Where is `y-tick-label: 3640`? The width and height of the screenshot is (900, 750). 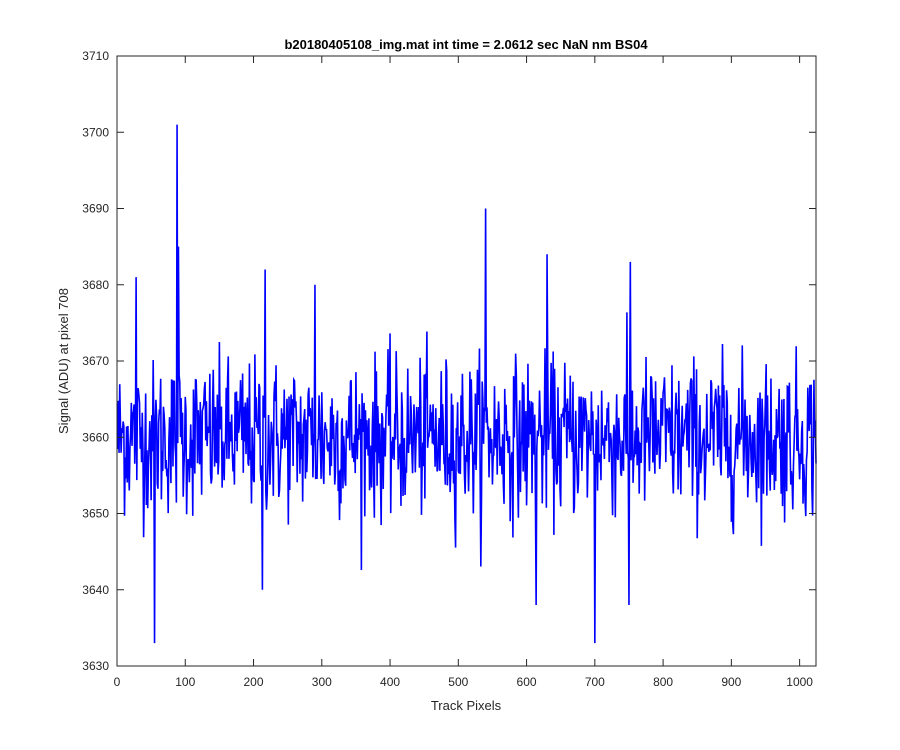 y-tick-label: 3640 is located at coordinates (95, 590).